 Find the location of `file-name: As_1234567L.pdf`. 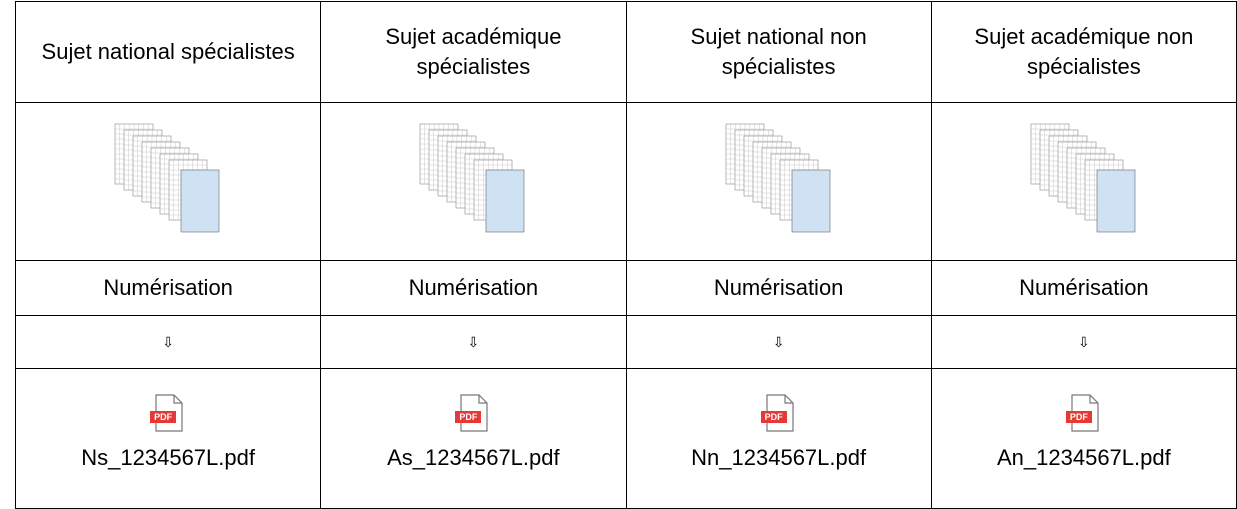

file-name: As_1234567L.pdf is located at coordinates (473, 457).